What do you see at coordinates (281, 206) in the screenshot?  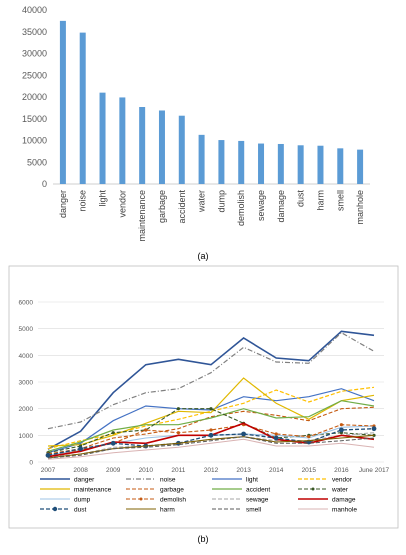 I see `x-tick-label: damage` at bounding box center [281, 206].